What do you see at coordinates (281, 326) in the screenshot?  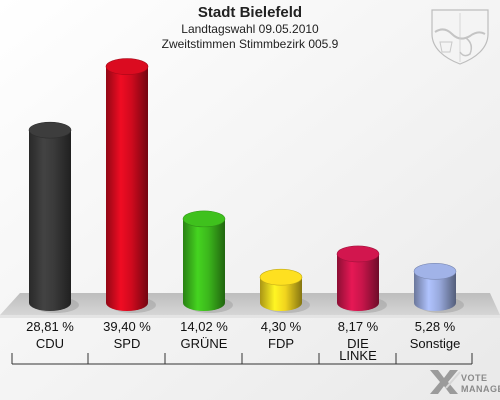 I see `value-label-fdp: 4,30 %` at bounding box center [281, 326].